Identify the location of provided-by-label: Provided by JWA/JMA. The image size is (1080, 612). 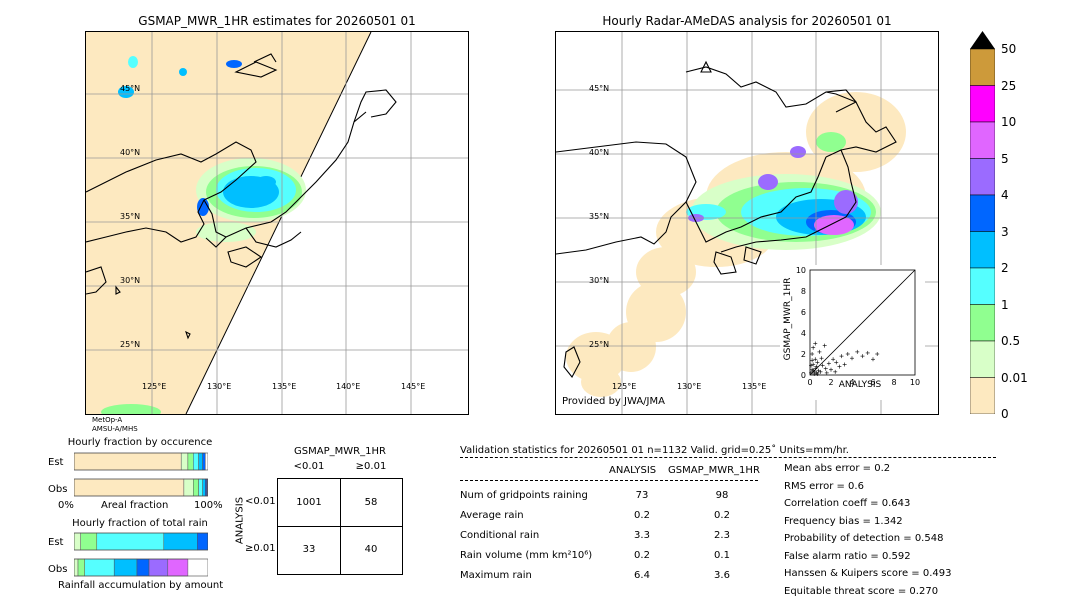
(613, 401).